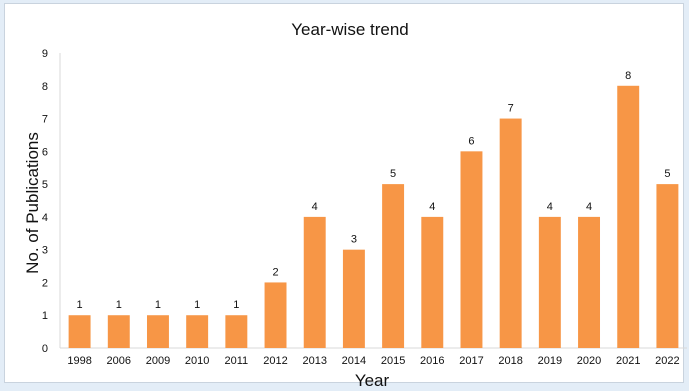 Image resolution: width=689 pixels, height=391 pixels. Describe the element at coordinates (45, 316) in the screenshot. I see `y-tick-label: 1` at that location.